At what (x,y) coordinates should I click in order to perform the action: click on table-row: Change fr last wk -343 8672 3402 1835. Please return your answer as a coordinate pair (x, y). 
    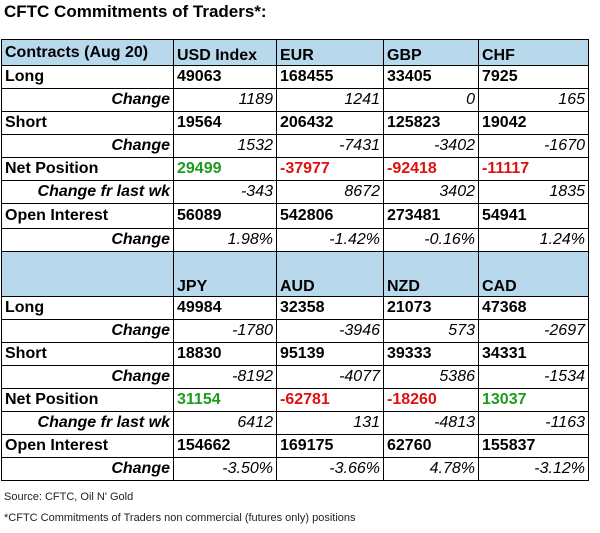
    Looking at the image, I should click on (295, 192).